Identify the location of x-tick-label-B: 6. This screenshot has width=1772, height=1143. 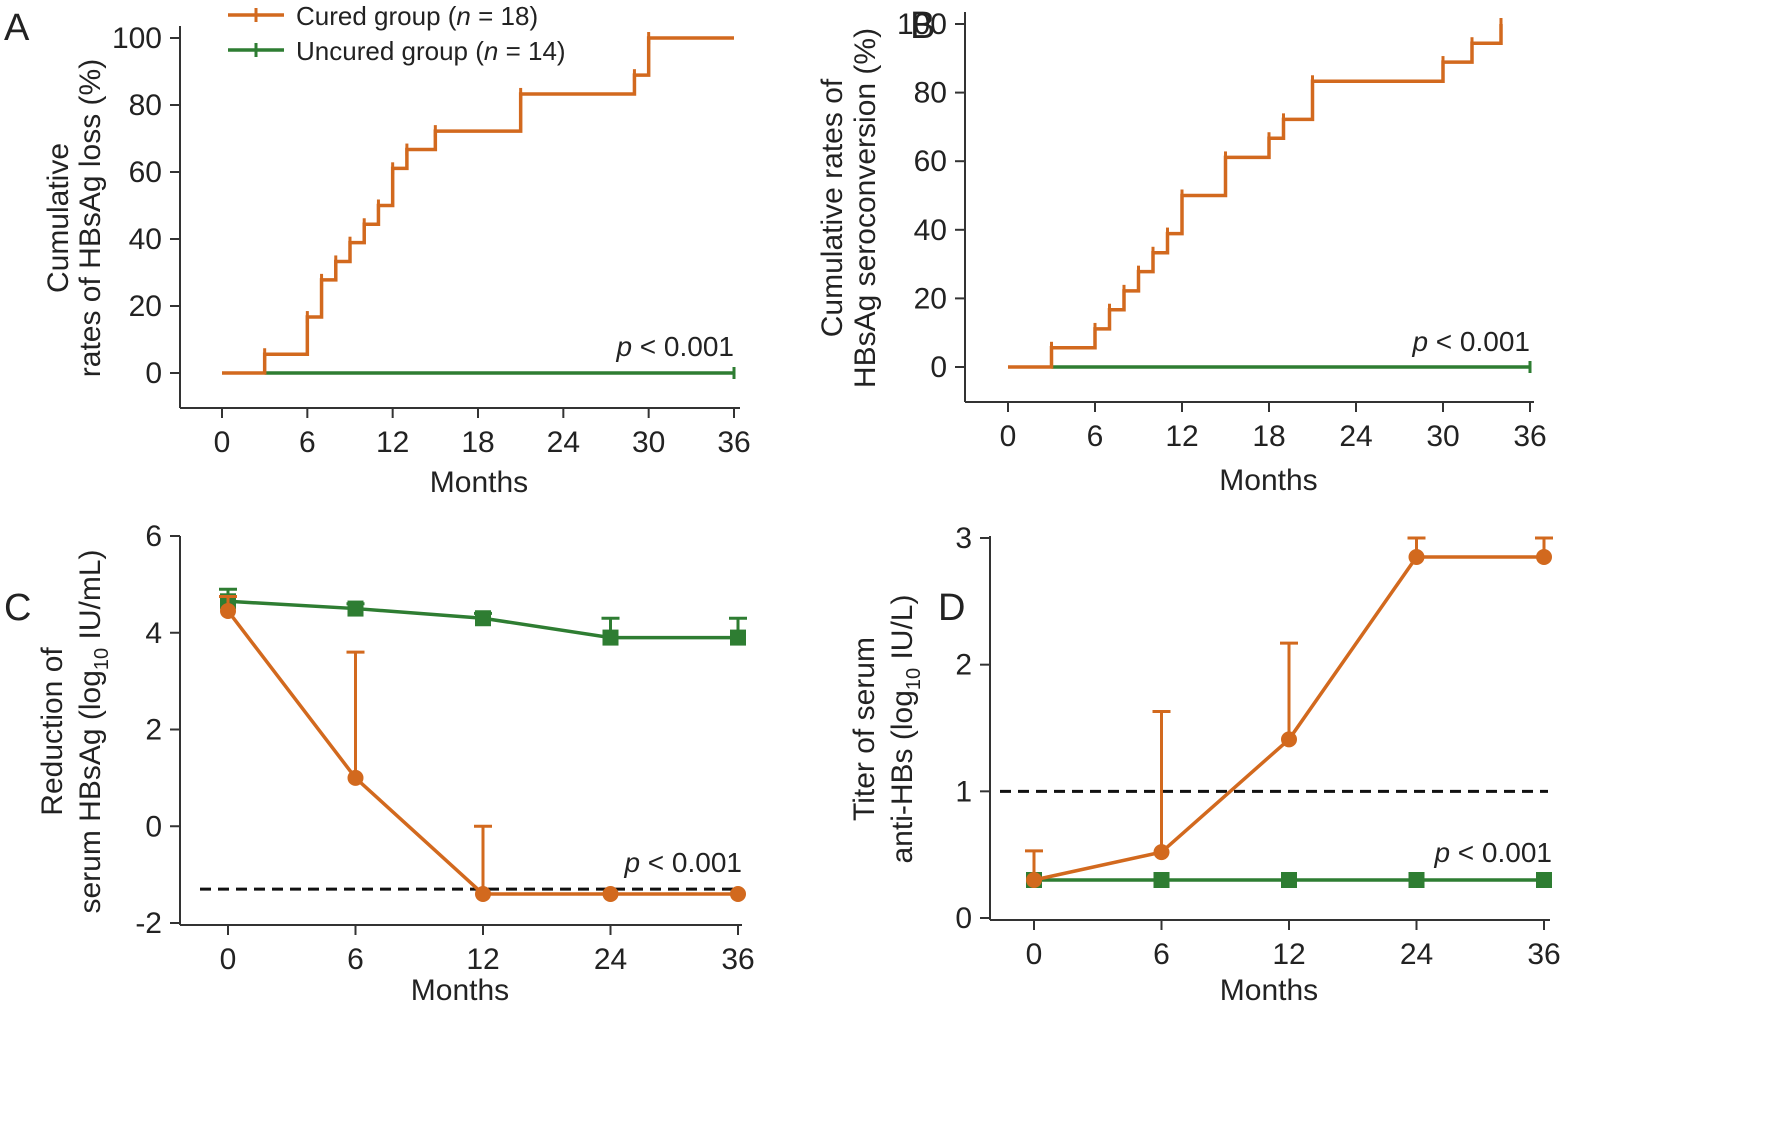
(1095, 436).